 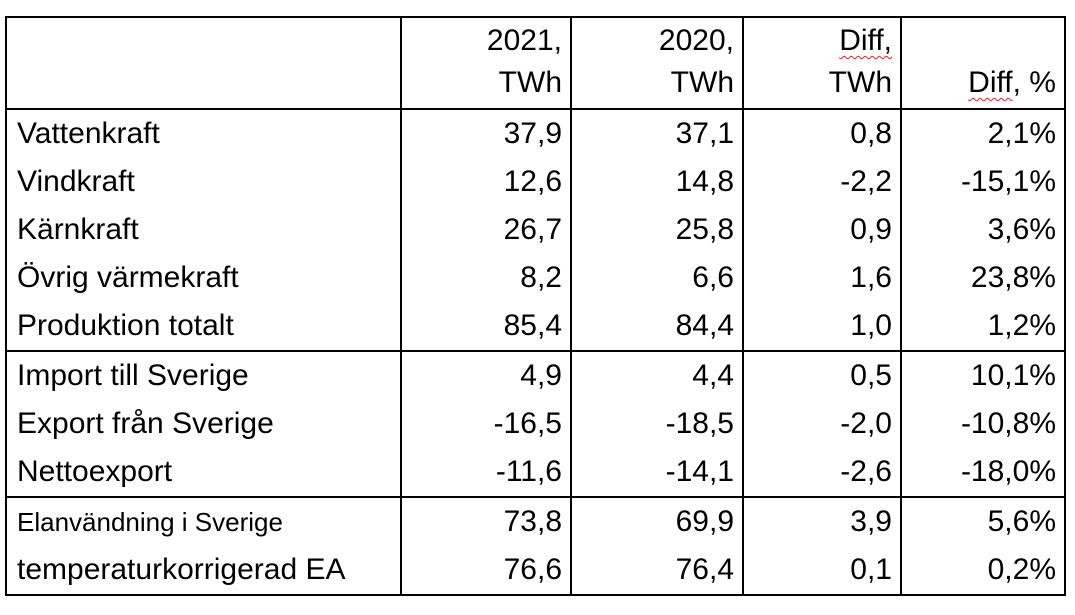 What do you see at coordinates (657, 230) in the screenshot?
I see `cell-2020: 25,8` at bounding box center [657, 230].